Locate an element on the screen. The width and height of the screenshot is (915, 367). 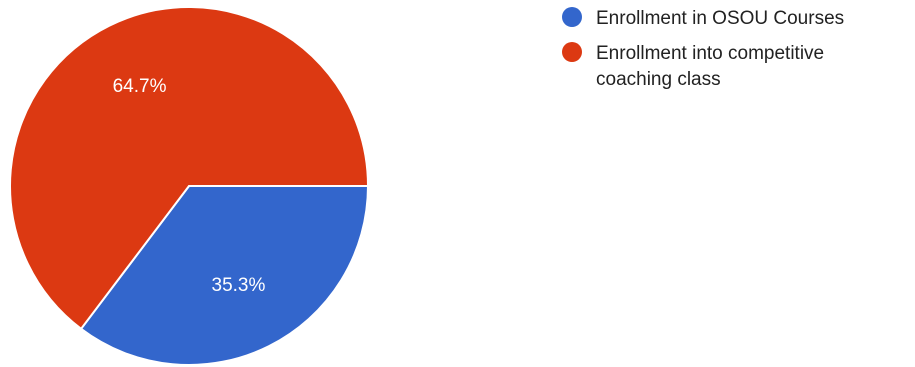
legend-swatch-osou is located at coordinates (572, 17).